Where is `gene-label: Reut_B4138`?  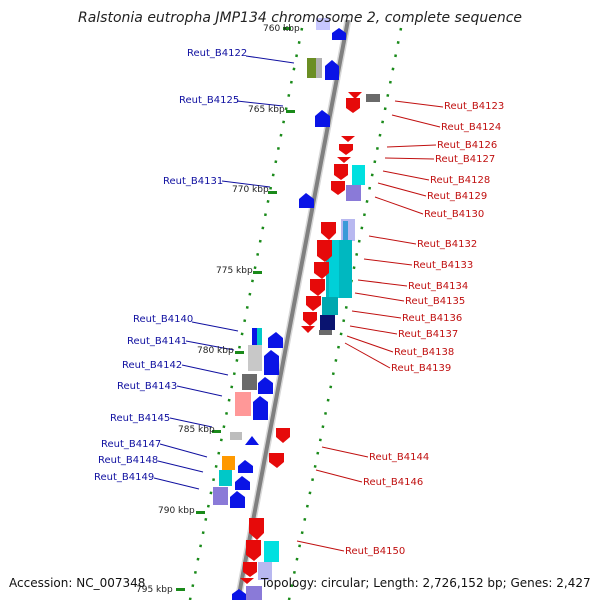
gene-label: Reut_B4138 is located at coordinates (424, 352).